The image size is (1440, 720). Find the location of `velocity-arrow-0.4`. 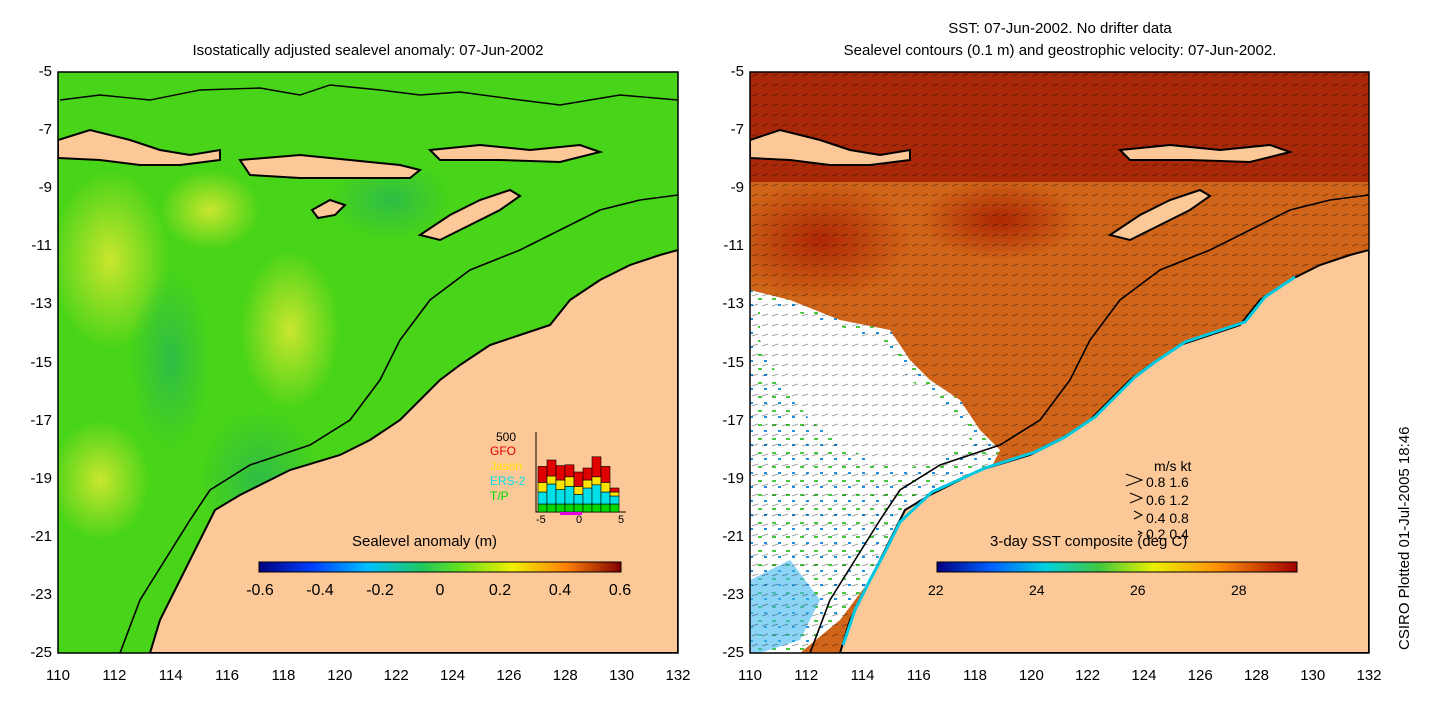

velocity-arrow-0.4 is located at coordinates (1138, 515).